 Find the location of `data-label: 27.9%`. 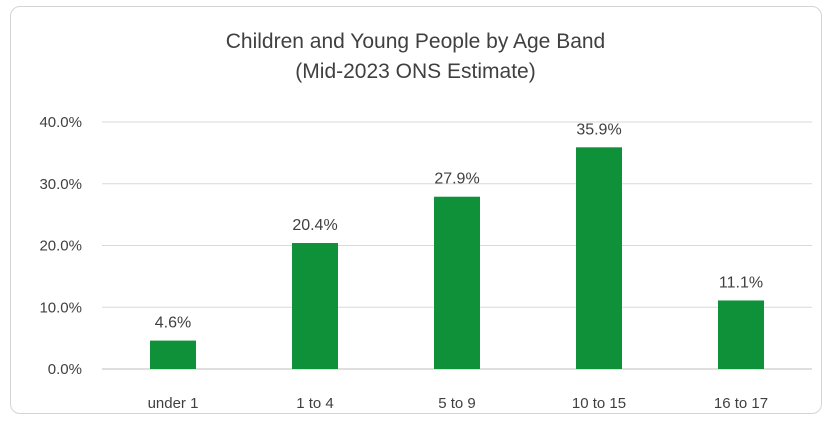

data-label: 27.9% is located at coordinates (456, 179).